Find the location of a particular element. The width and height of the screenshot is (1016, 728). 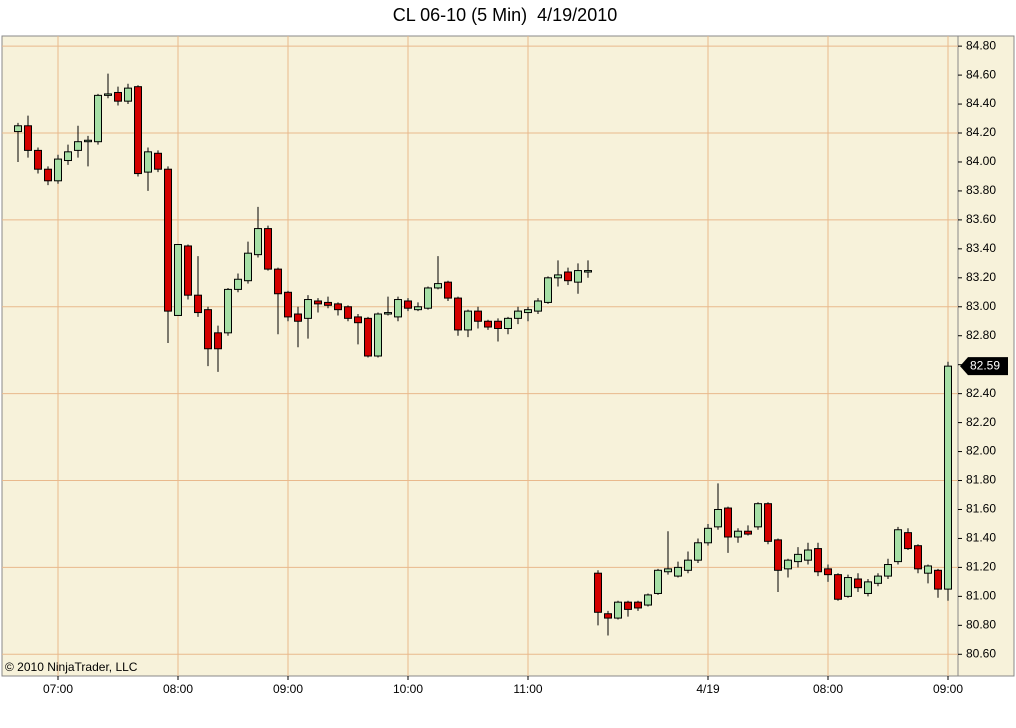

y-tick-label: 83.60 is located at coordinates (981, 219).